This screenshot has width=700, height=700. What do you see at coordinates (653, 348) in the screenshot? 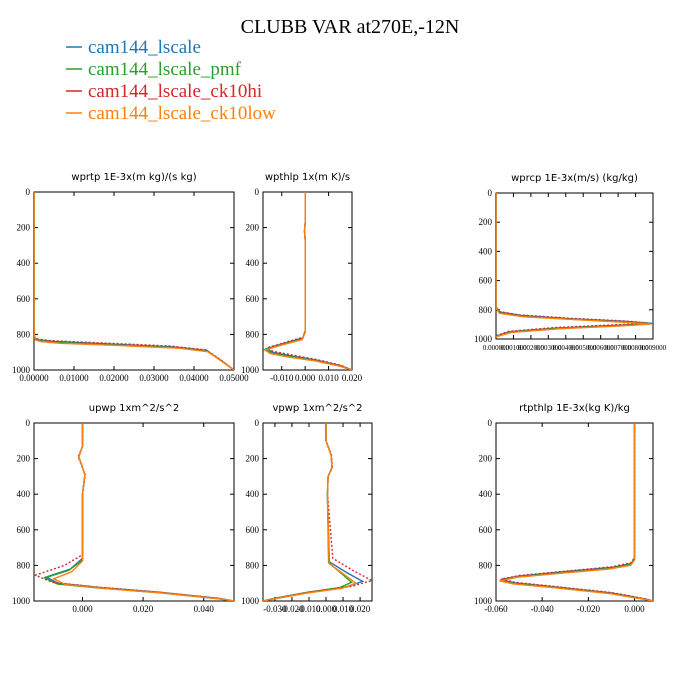
I see `x-tick-label: 0.009000` at bounding box center [653, 348].